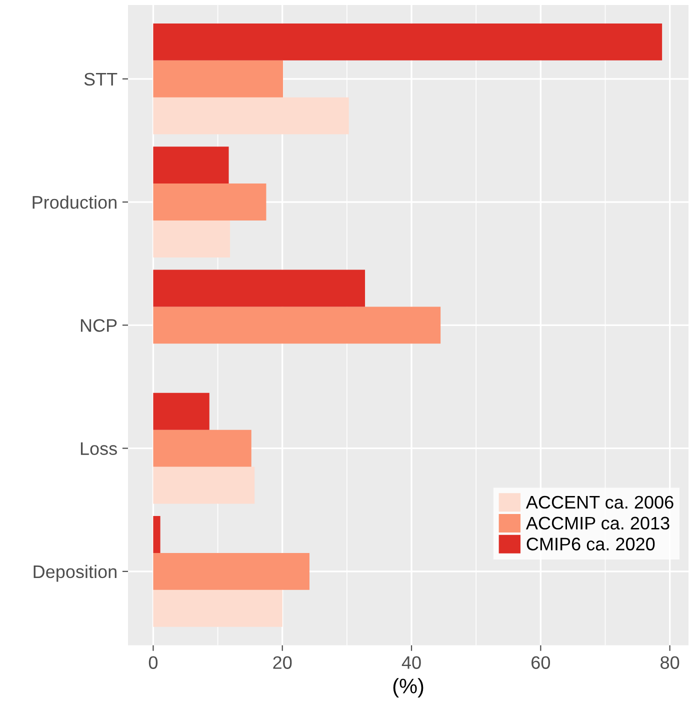  Describe the element at coordinates (153, 662) in the screenshot. I see `x-tick-label: 0` at that location.